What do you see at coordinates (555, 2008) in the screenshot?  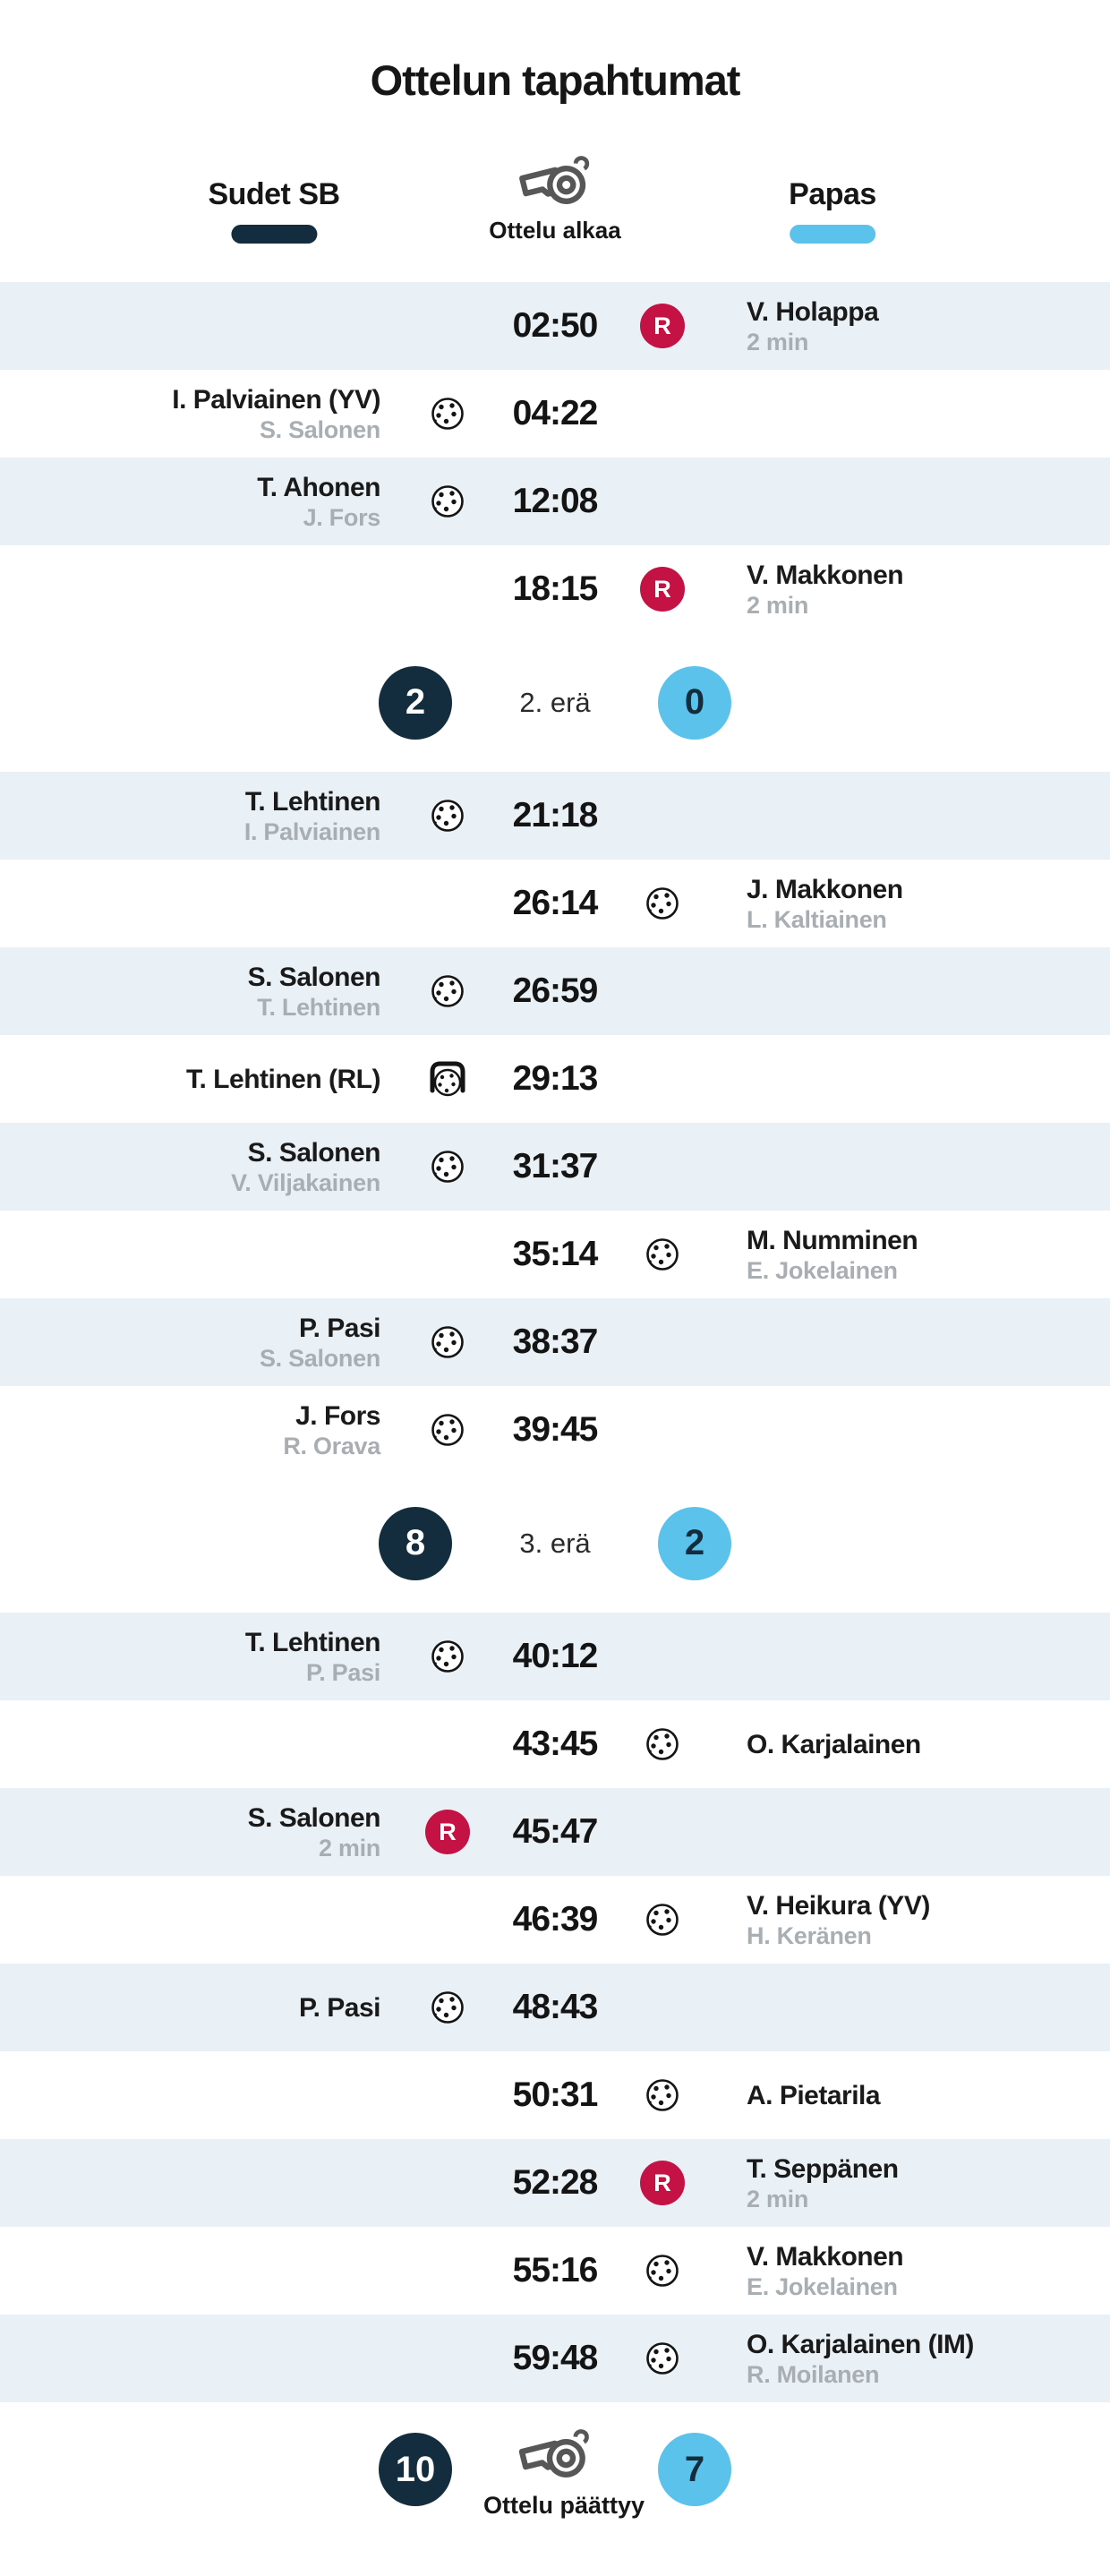 I see `event-row: P. Pasi 48:43` at bounding box center [555, 2008].